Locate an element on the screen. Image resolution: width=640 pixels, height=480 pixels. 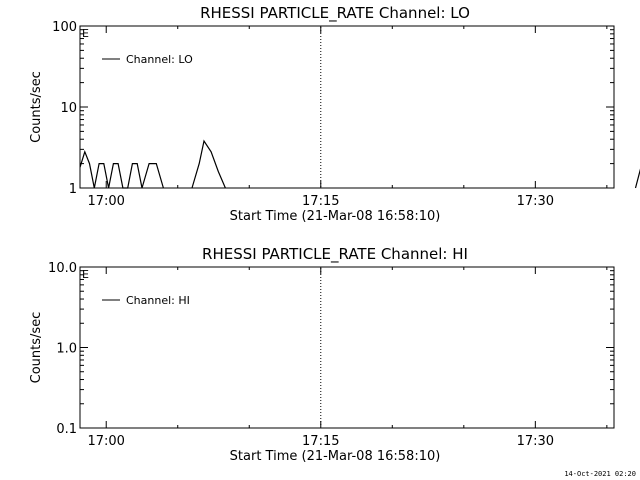
y-tick-label: 100 is located at coordinates (64, 27).